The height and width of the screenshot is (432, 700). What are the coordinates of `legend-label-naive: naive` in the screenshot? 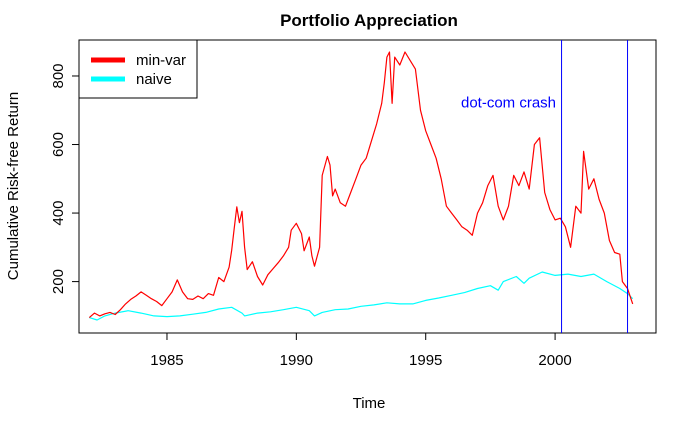 It's located at (154, 79).